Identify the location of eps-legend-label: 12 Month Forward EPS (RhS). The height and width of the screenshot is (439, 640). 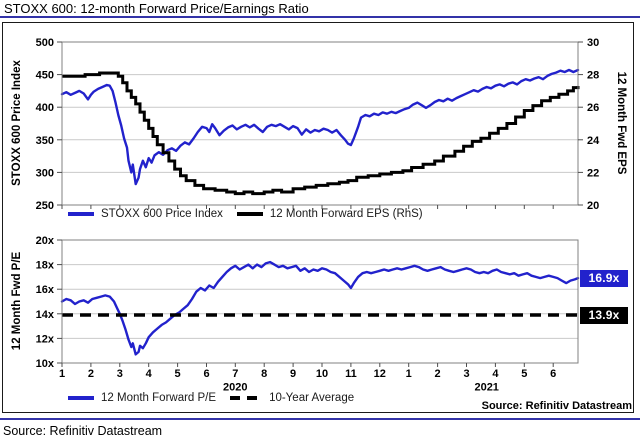
(346, 214).